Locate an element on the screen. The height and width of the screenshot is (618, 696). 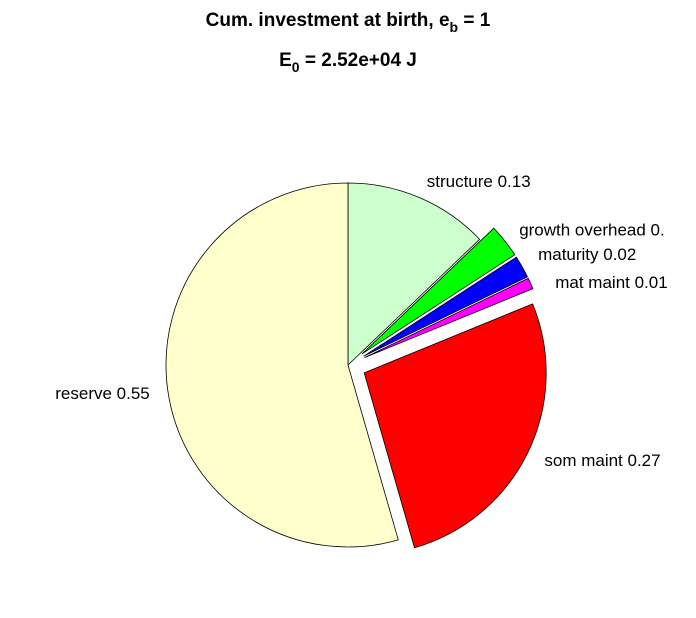
slice-label: mat maint 0.01 is located at coordinates (611, 282).